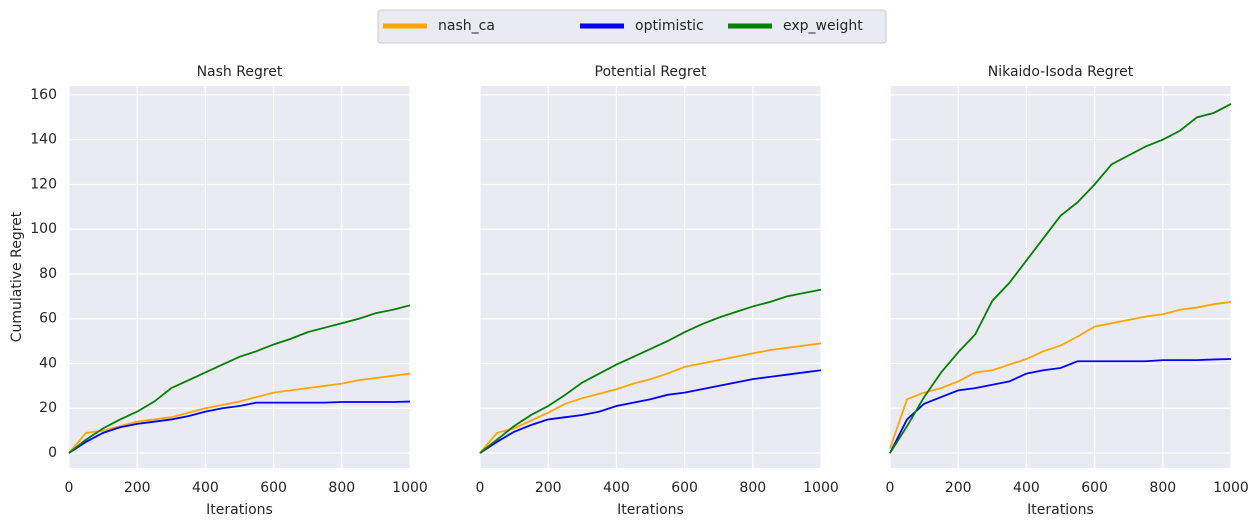 This screenshot has height=532, width=1258. What do you see at coordinates (48, 319) in the screenshot?
I see `y-tick-label: 60` at bounding box center [48, 319].